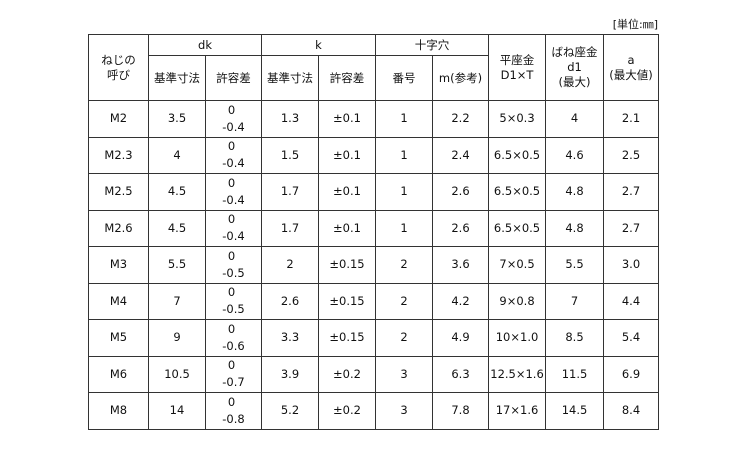  What do you see at coordinates (177, 192) in the screenshot?
I see `table-cell: 4.5` at bounding box center [177, 192].